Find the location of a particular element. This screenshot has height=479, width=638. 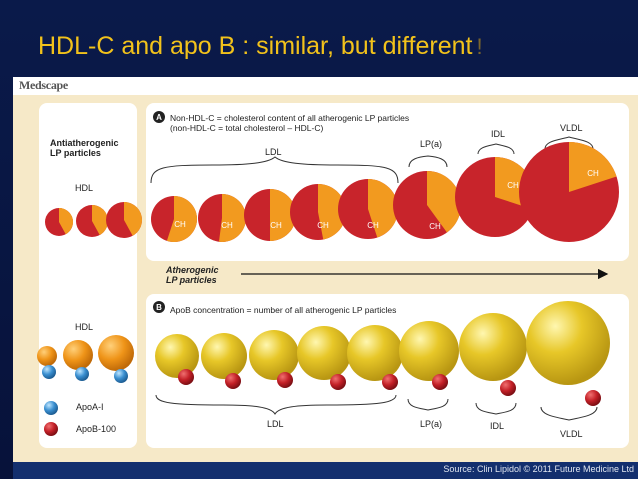

hdl-label-top: HDL is located at coordinates (84, 188).